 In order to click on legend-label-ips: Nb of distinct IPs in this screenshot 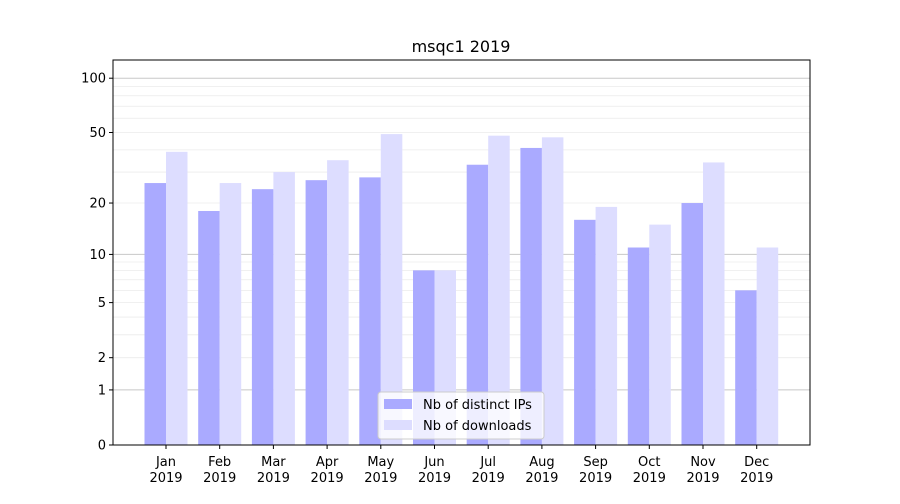, I will do `click(477, 405)`.